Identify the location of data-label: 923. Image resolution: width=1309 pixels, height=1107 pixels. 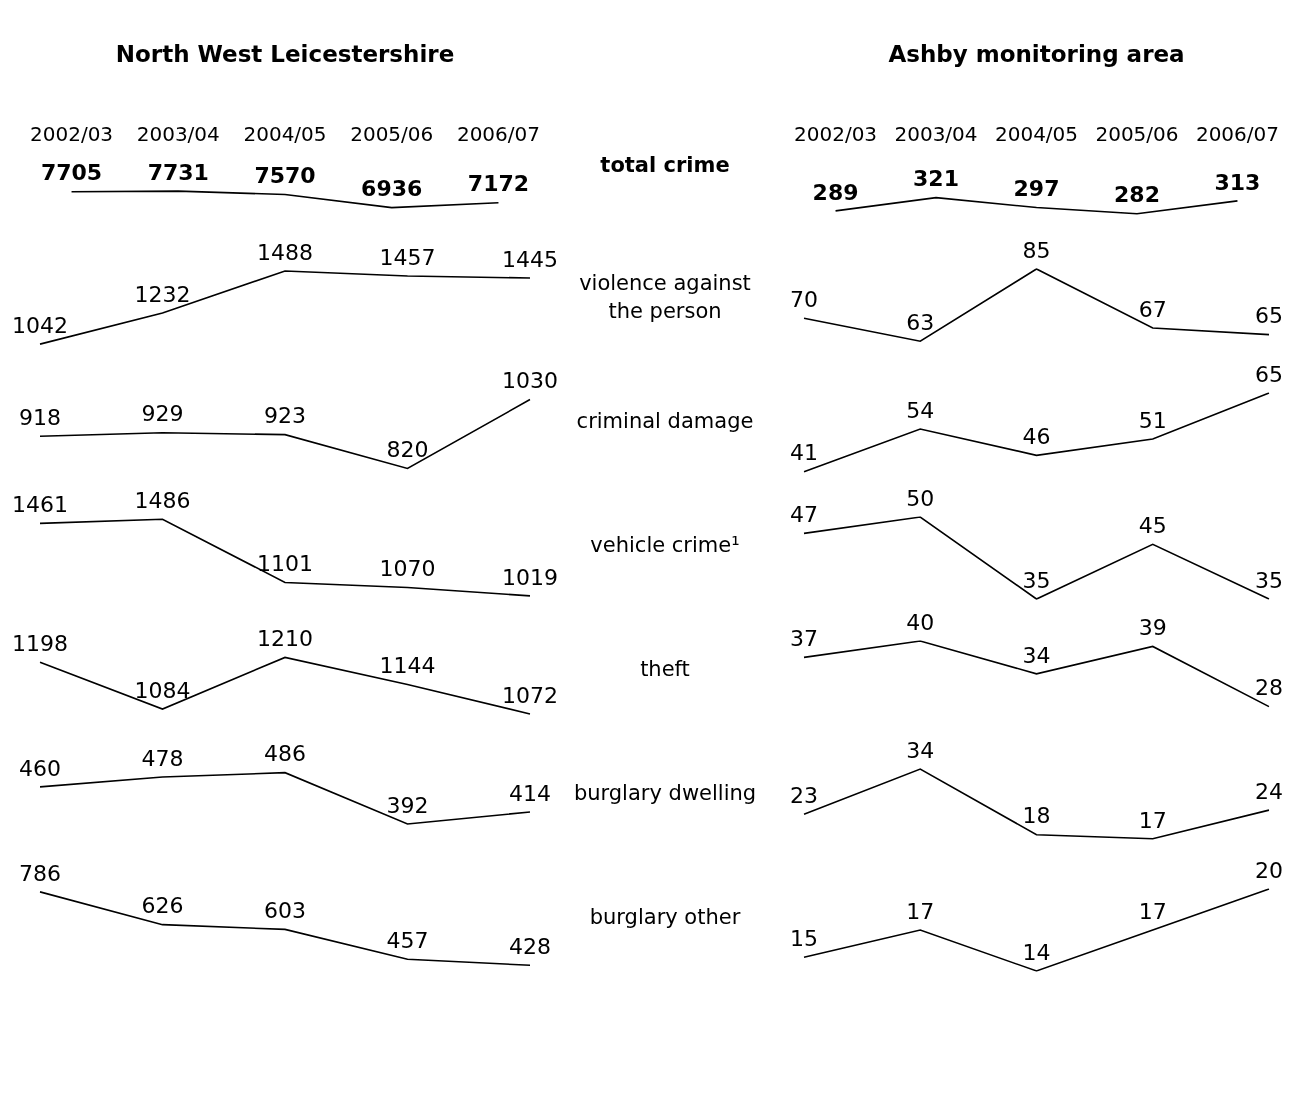
(285, 416).